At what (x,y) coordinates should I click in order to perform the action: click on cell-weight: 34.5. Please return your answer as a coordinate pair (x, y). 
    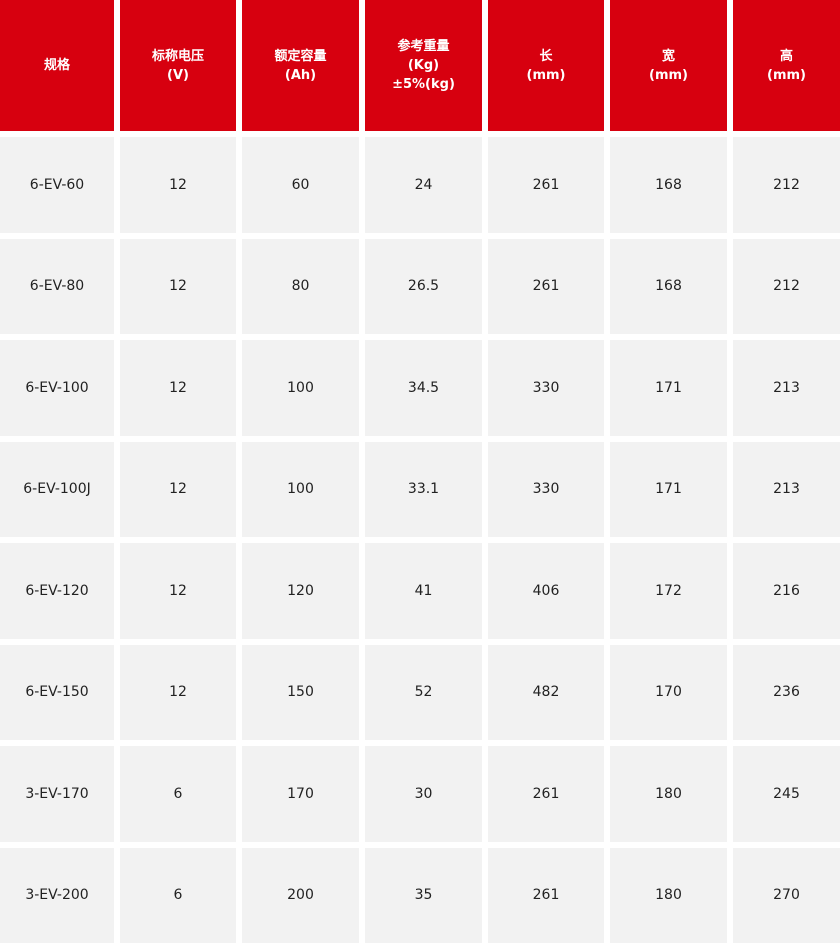
    Looking at the image, I should click on (423, 388).